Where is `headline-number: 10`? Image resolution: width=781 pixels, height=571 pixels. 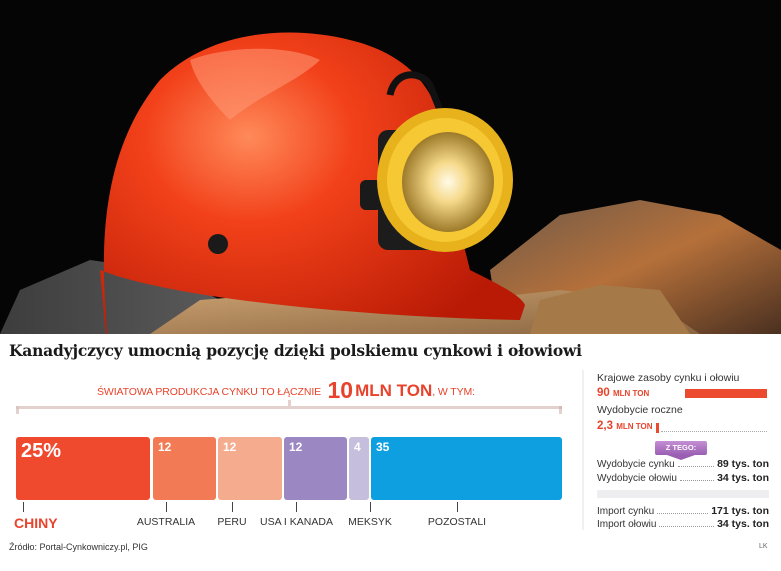 headline-number: 10 is located at coordinates (340, 390).